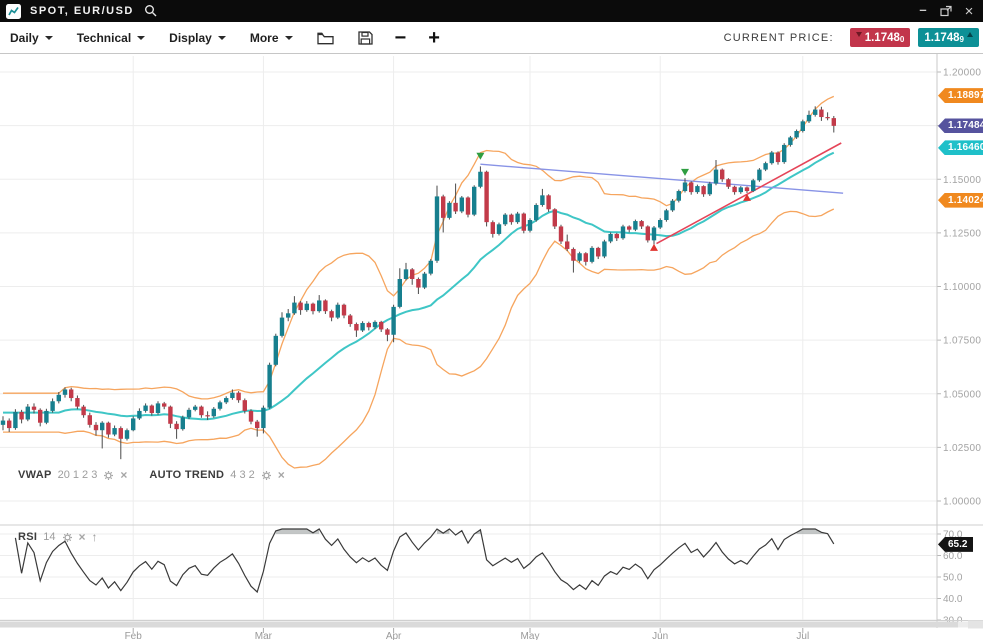 Image resolution: width=983 pixels, height=640 pixels. I want to click on rsi-overbought-fill, so click(812, 531).